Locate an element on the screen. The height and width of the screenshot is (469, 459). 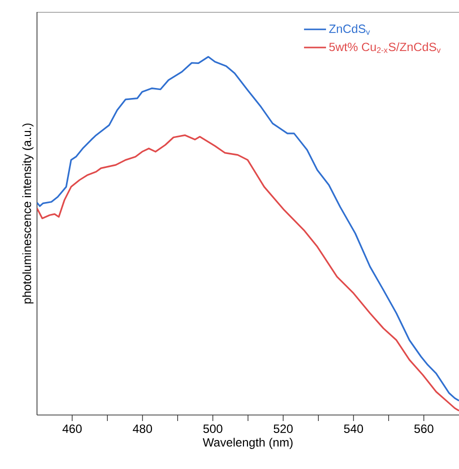
x-tick-label: 460 is located at coordinates (72, 428).